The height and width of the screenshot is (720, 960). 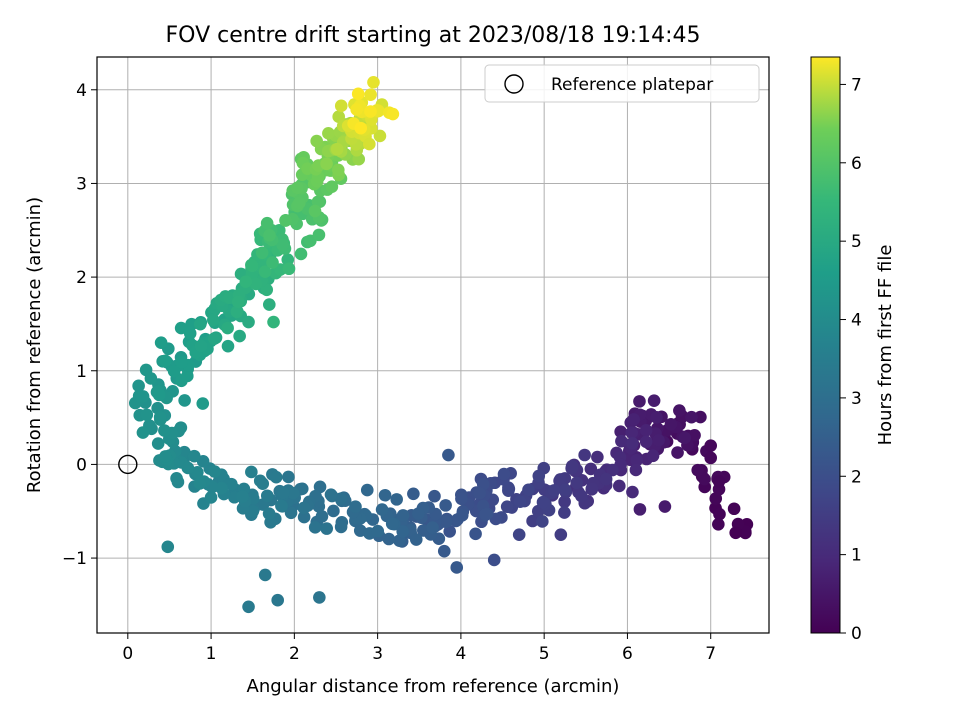 I want to click on colorbar-tick-label: 1, so click(x=856, y=556).